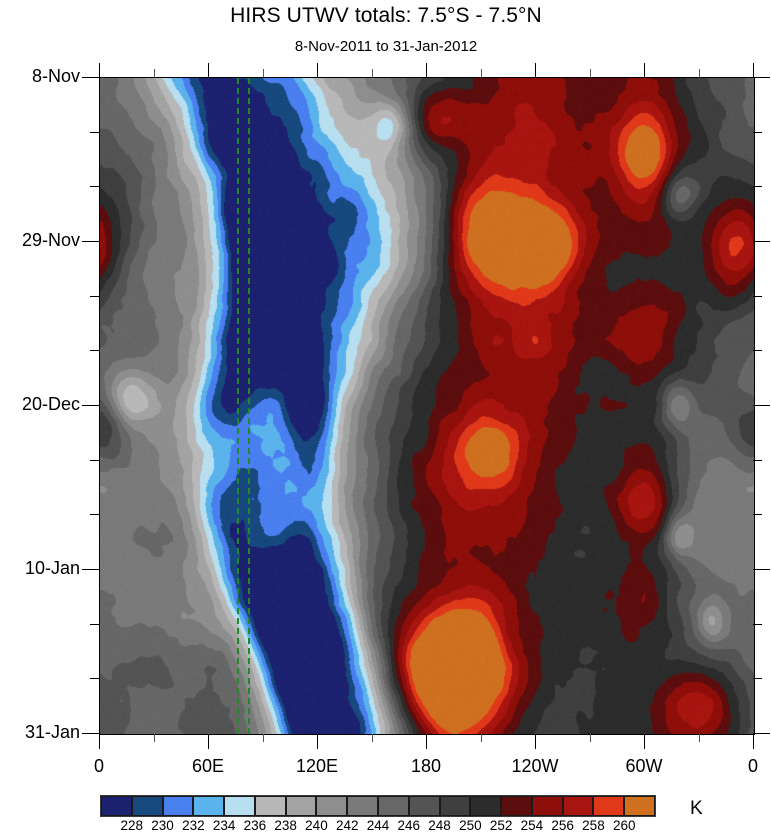  What do you see at coordinates (501, 825) in the screenshot?
I see `colorbar-tick-label: 252` at bounding box center [501, 825].